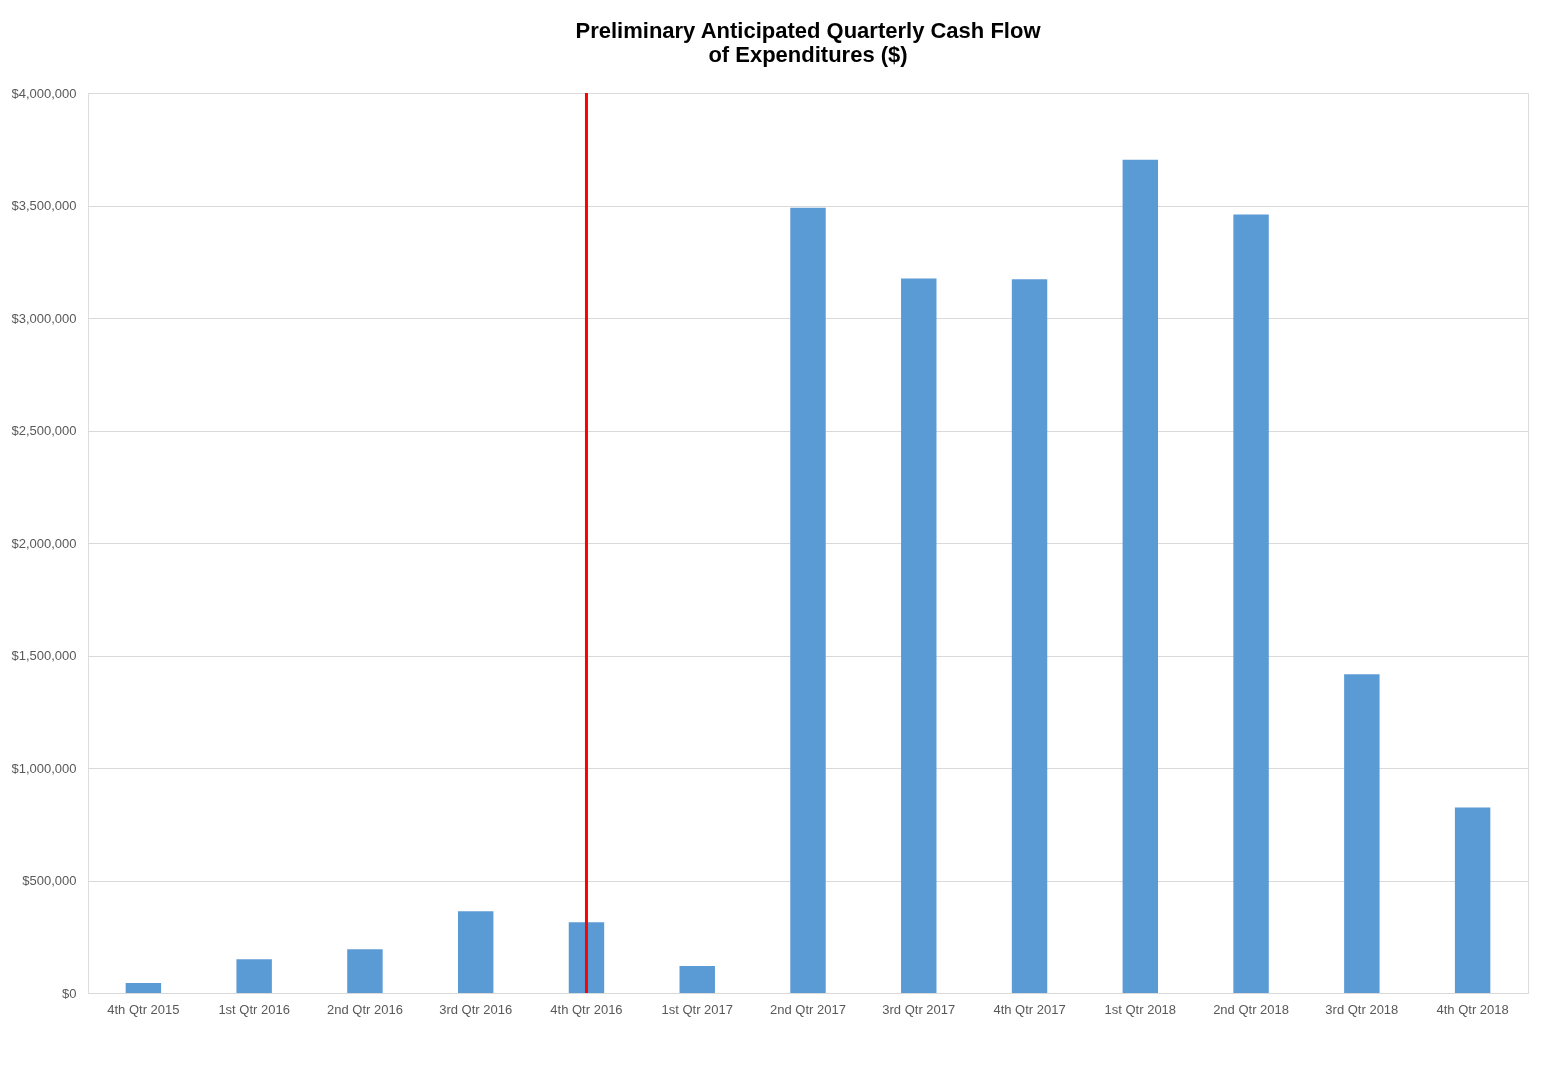  I want to click on x-tick-label: 3rd Qtr 2017, so click(919, 1009).